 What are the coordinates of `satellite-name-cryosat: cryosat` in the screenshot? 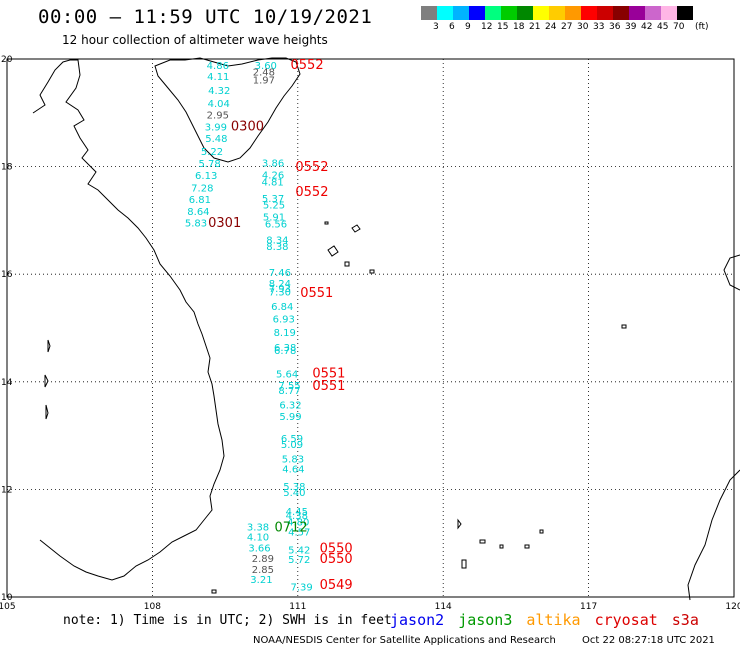 It's located at (626, 620).